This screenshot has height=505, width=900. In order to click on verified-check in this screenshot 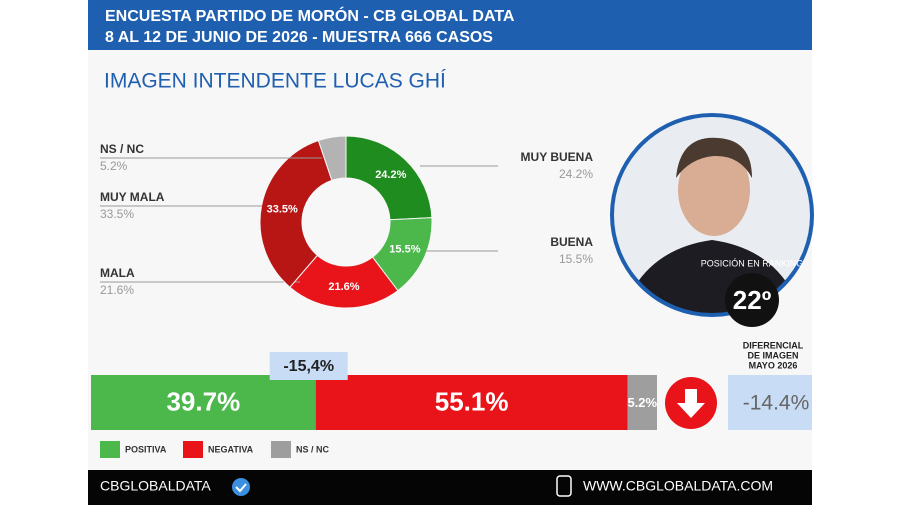, I will do `click(241, 488)`.